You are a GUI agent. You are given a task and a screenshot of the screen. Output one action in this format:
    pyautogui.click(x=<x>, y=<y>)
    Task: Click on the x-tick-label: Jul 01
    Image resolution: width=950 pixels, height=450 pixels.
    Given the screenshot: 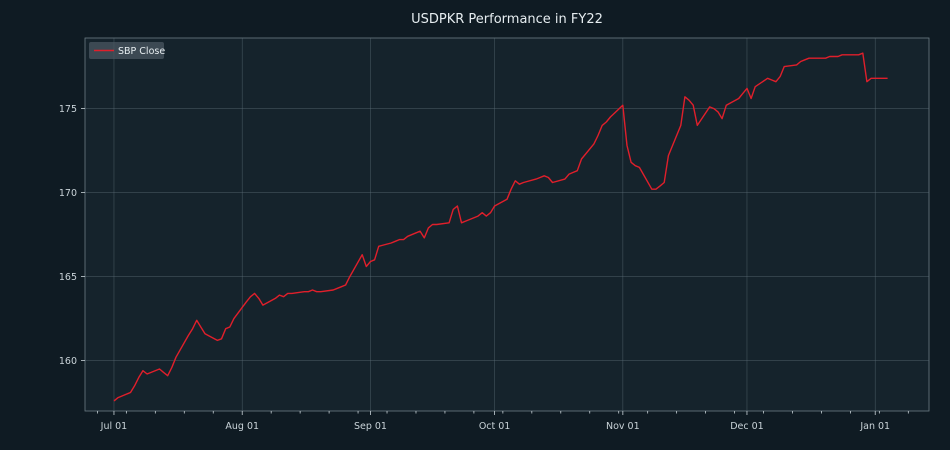 What is the action you would take?
    pyautogui.click(x=114, y=426)
    